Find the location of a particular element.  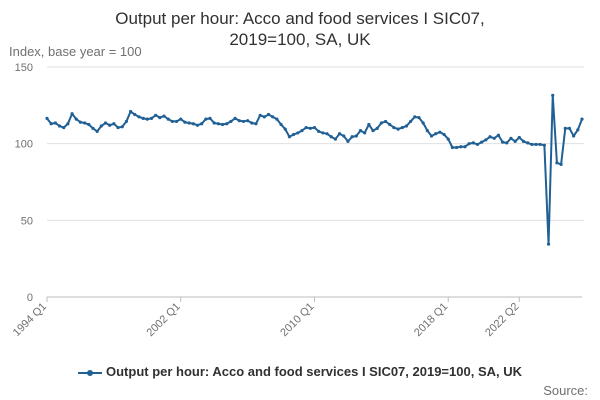

x-tick-label-2022-Q2: 2022 Q2 is located at coordinates (502, 320).